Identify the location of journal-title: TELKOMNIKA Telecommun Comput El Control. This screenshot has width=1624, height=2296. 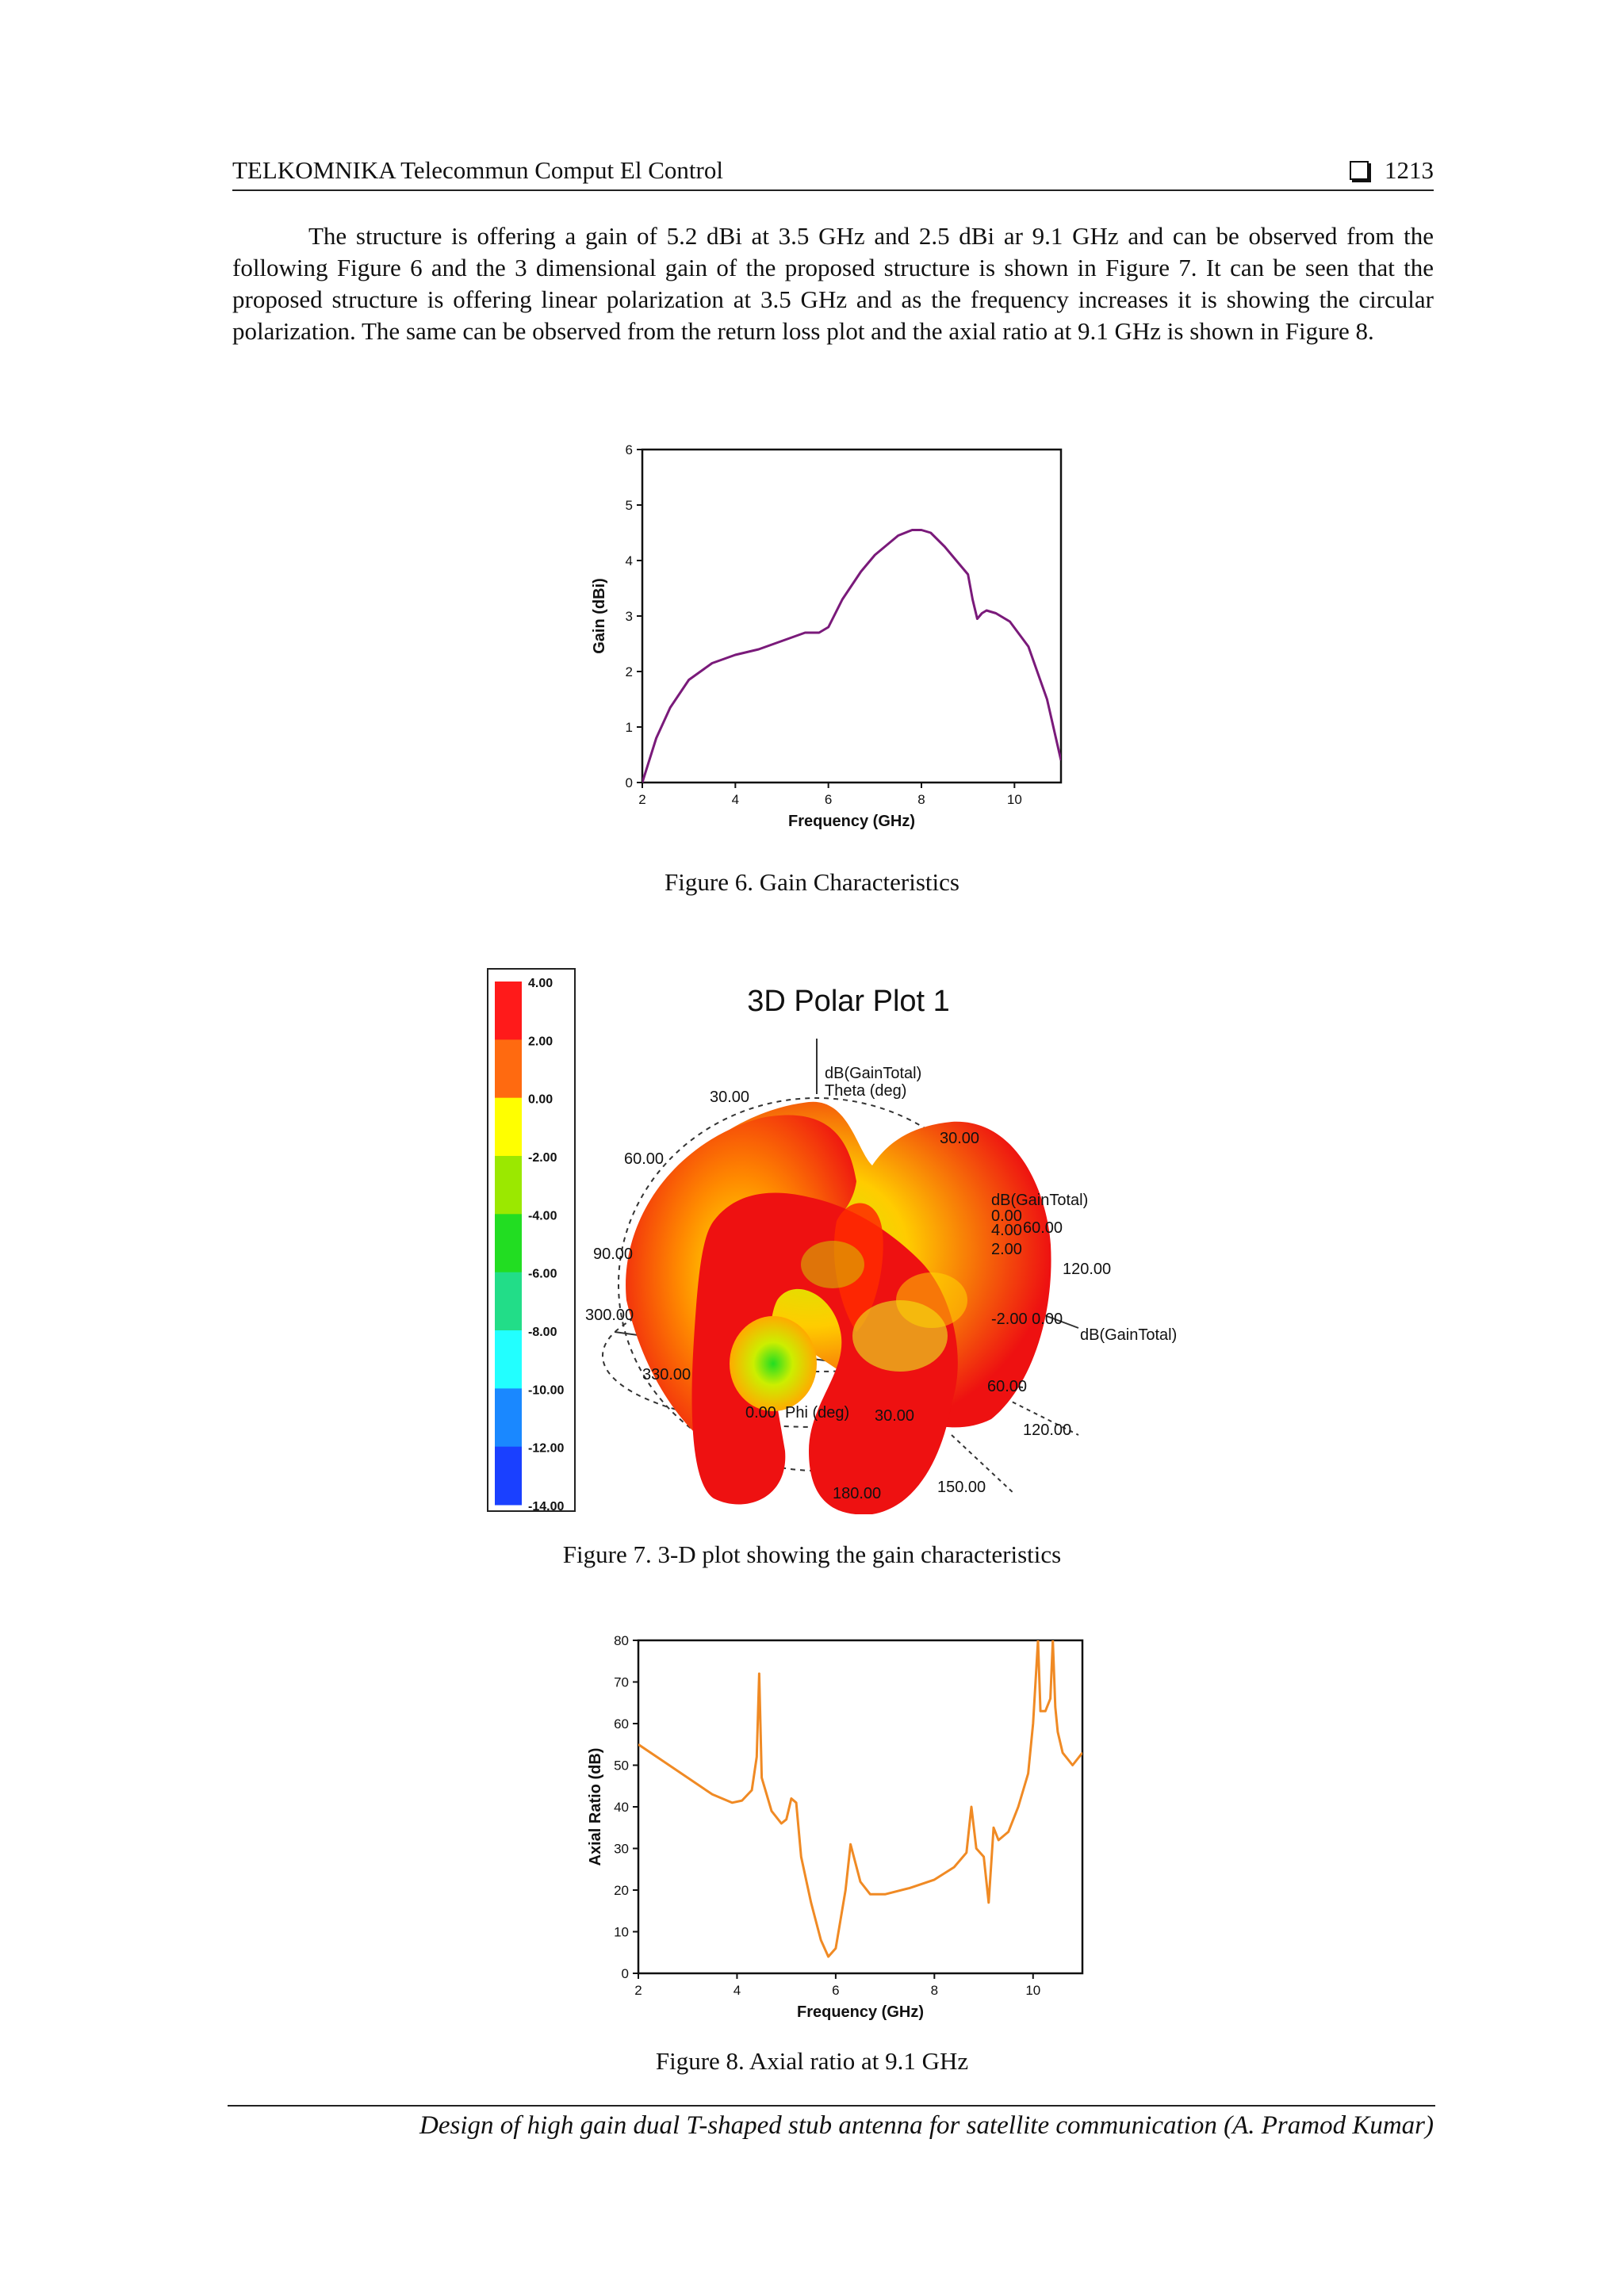
(477, 170).